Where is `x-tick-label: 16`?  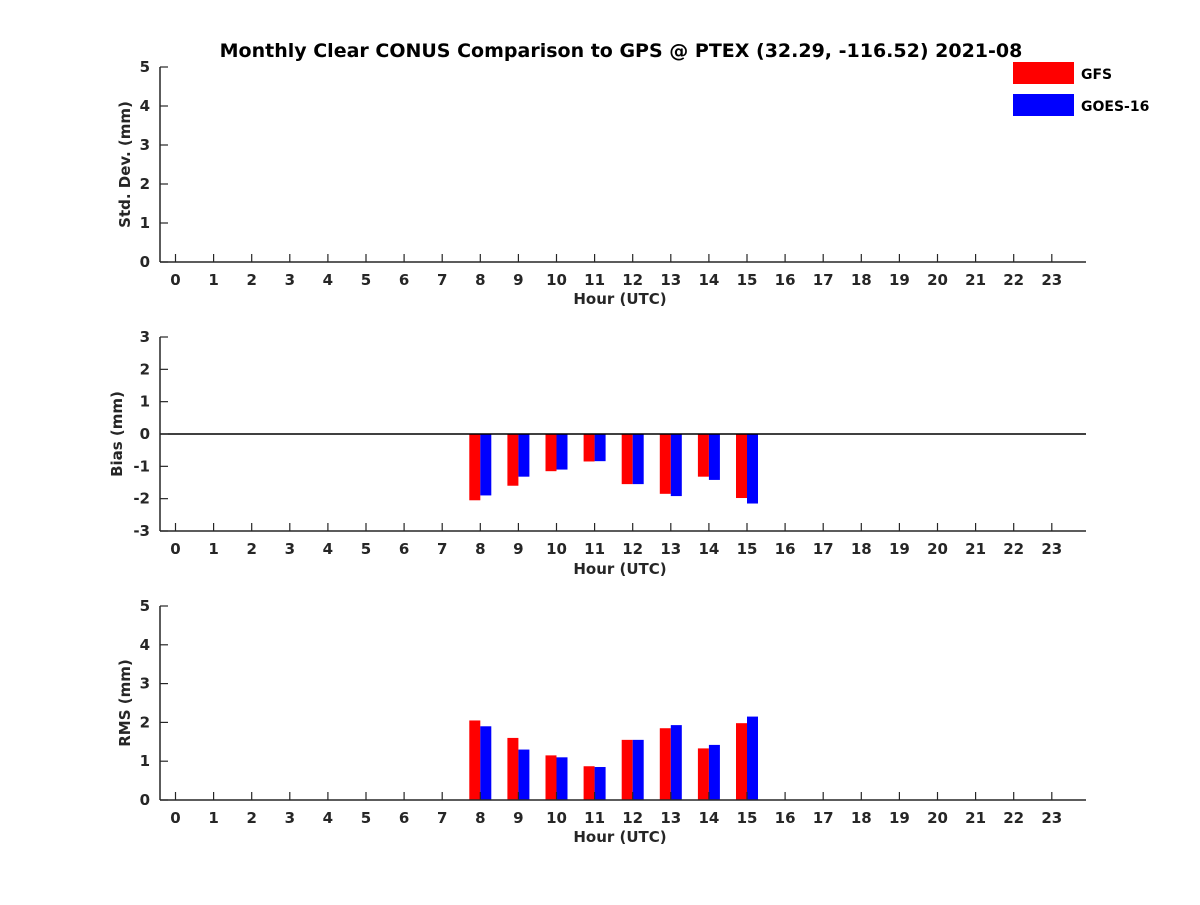 x-tick-label: 16 is located at coordinates (785, 818).